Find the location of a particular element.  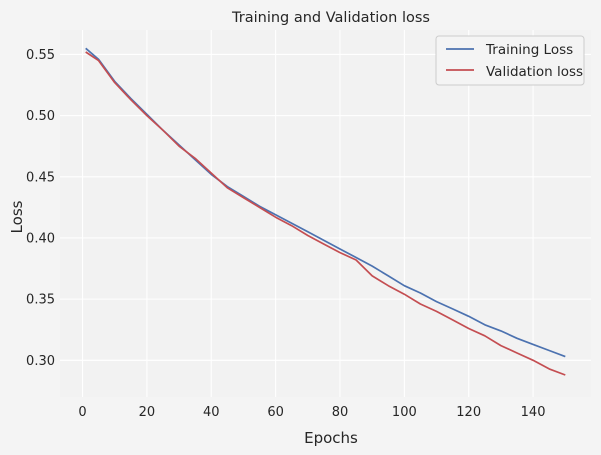

x-tick-label: 0 is located at coordinates (82, 412).